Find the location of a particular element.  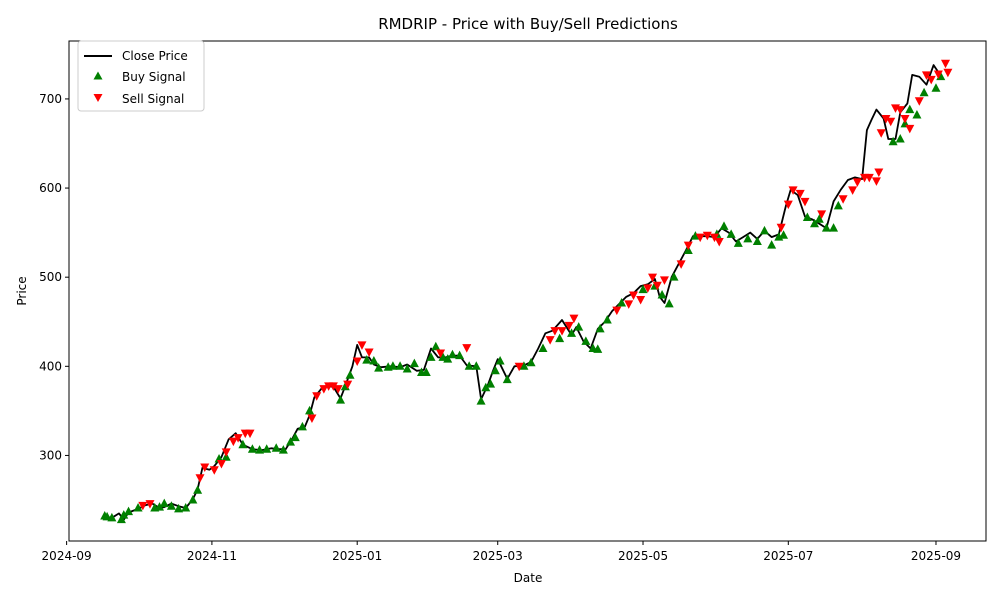

y-tick-label: 400 is located at coordinates (50, 366).